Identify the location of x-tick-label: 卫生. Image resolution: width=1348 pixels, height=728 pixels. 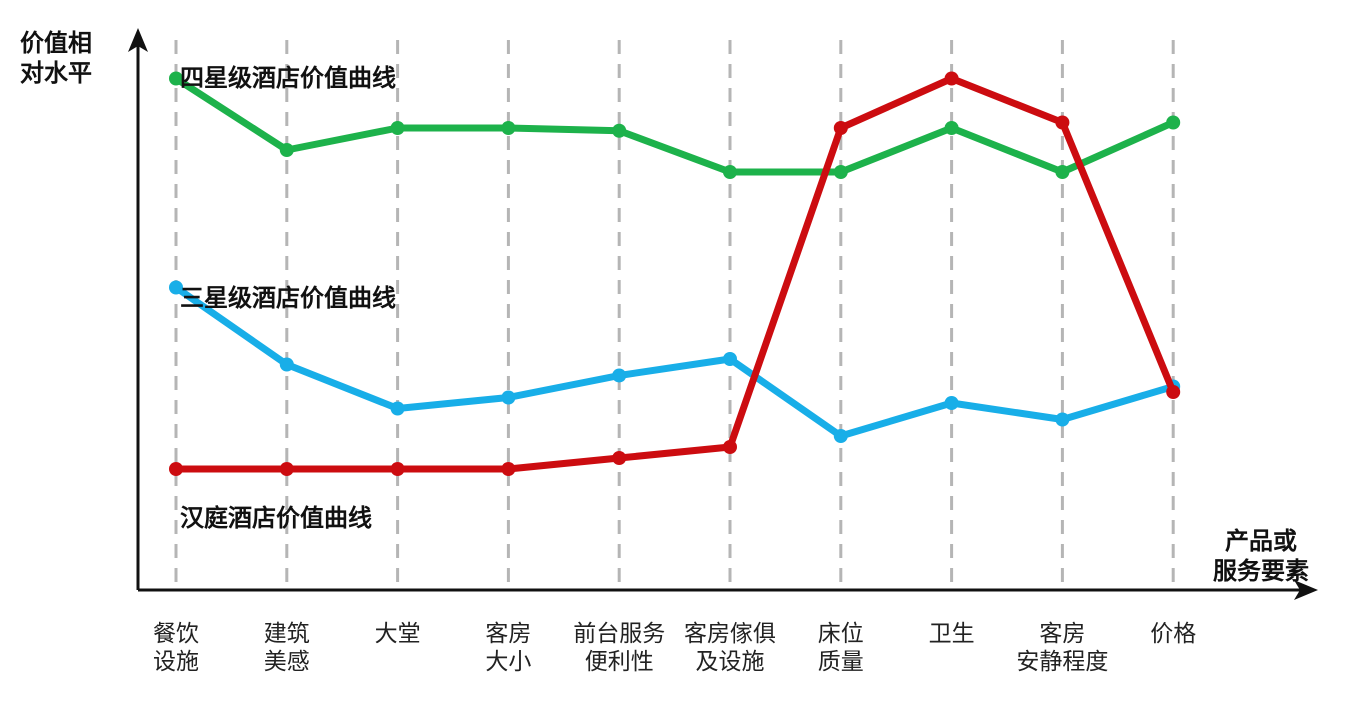
(952, 634).